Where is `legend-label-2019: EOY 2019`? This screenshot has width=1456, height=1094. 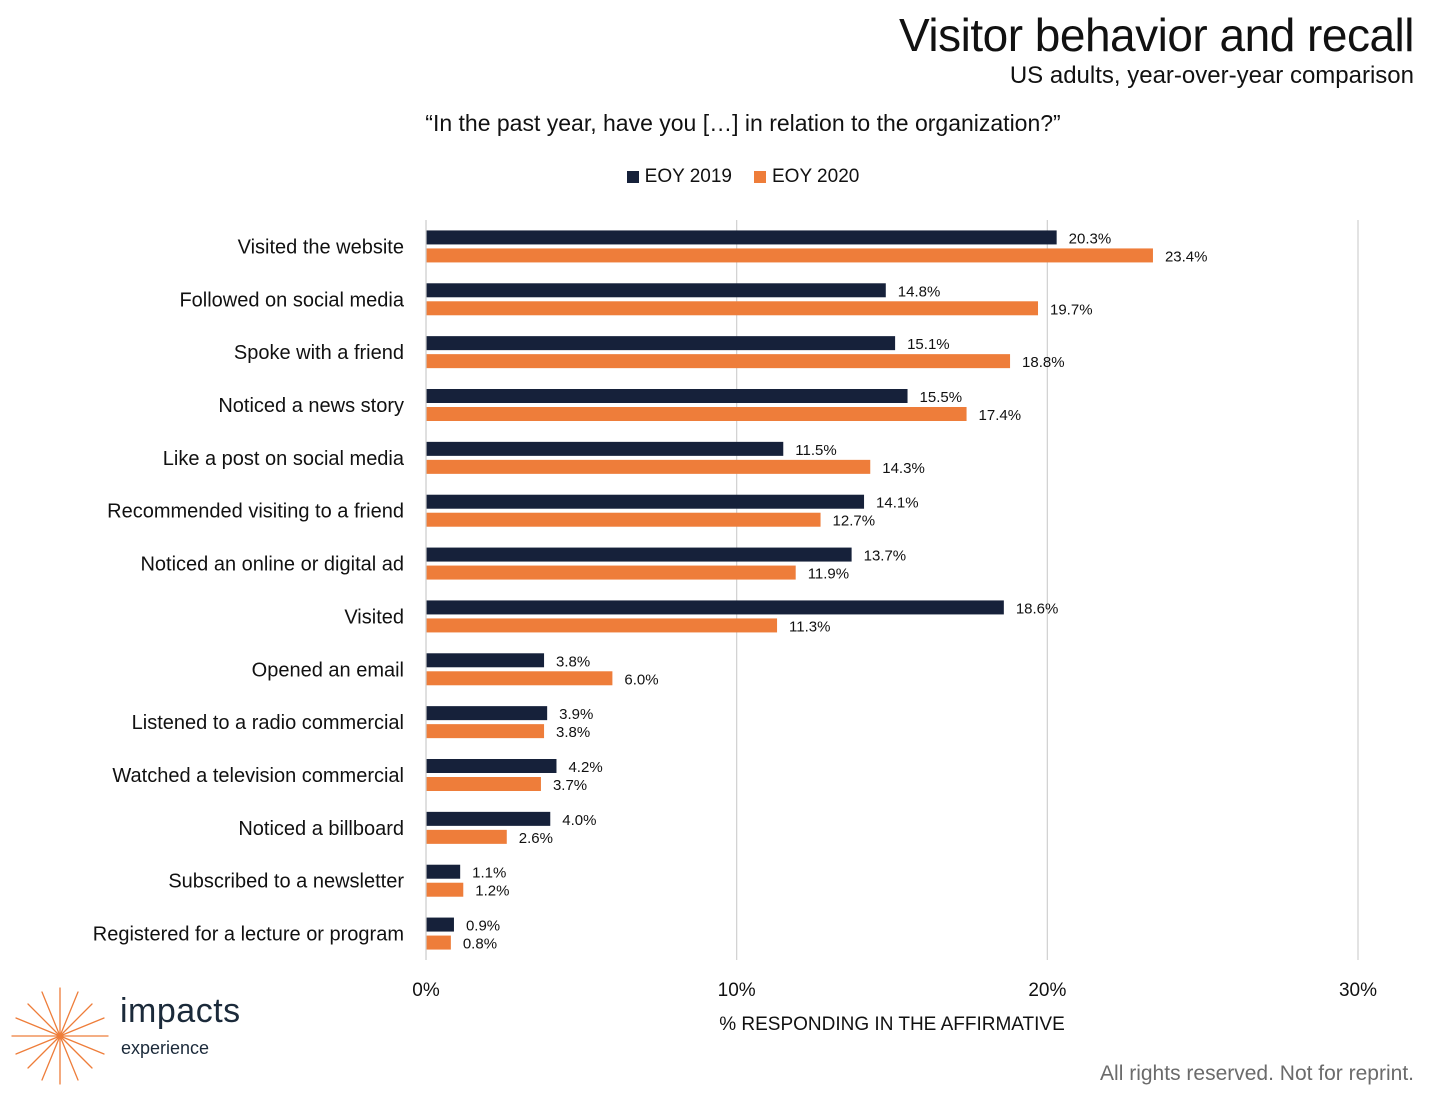
legend-label-2019: EOY 2019 is located at coordinates (688, 176).